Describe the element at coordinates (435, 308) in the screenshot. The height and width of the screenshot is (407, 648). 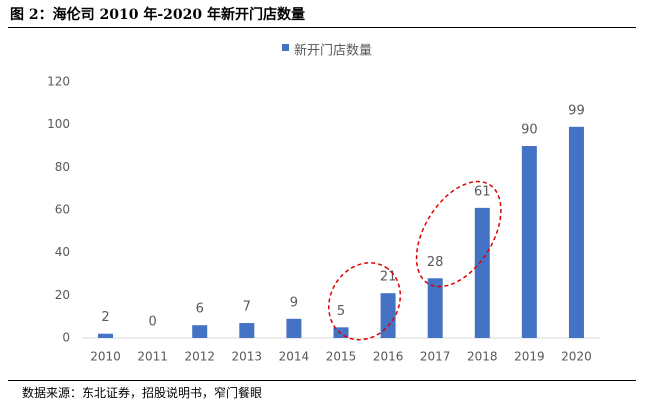
I see `bar-2017` at that location.